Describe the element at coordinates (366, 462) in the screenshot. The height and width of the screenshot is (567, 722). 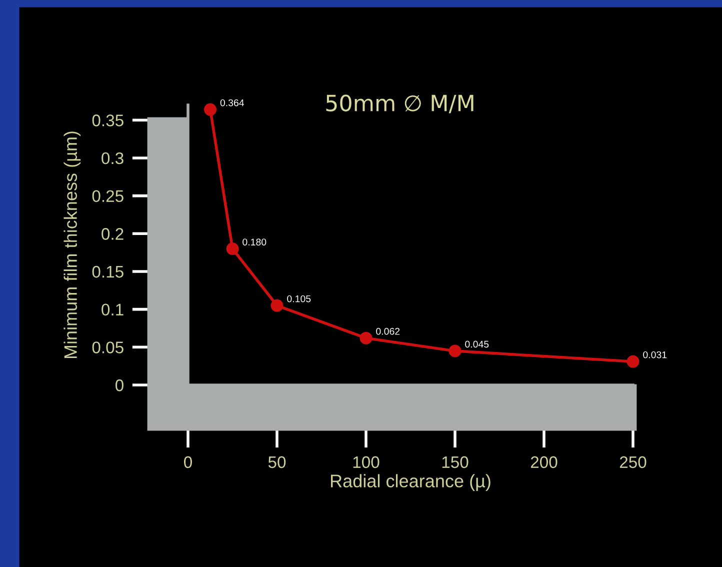
I see `x-tick-label: 100` at that location.